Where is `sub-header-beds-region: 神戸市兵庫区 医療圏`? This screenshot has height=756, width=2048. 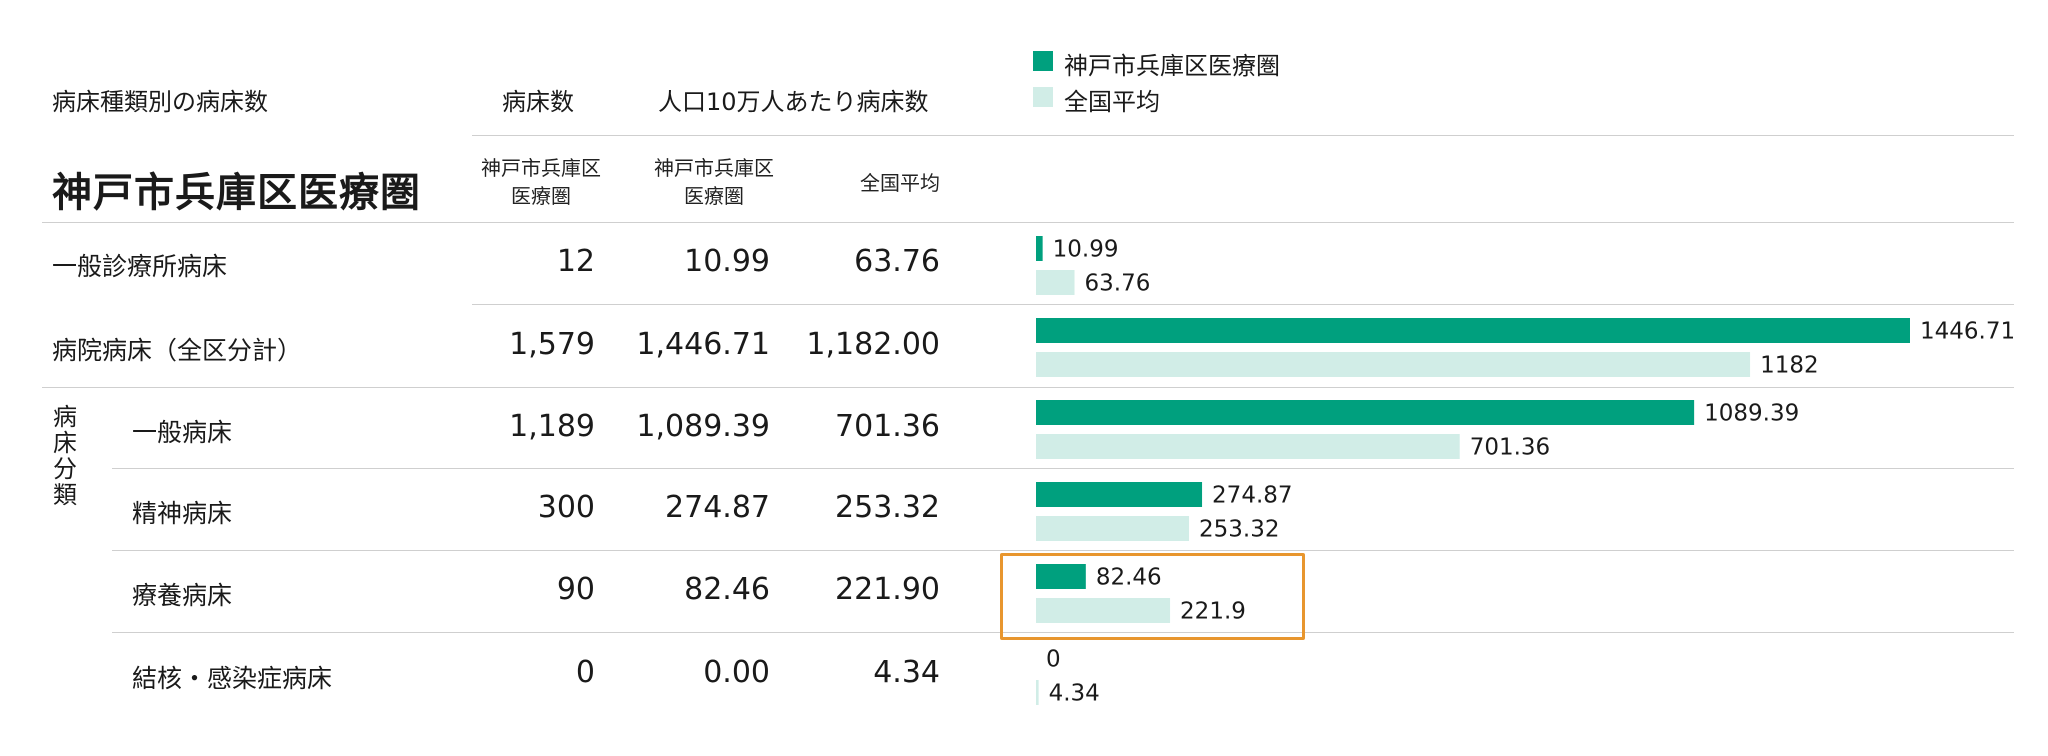 sub-header-beds-region: 神戸市兵庫区 医療圏 is located at coordinates (541, 182).